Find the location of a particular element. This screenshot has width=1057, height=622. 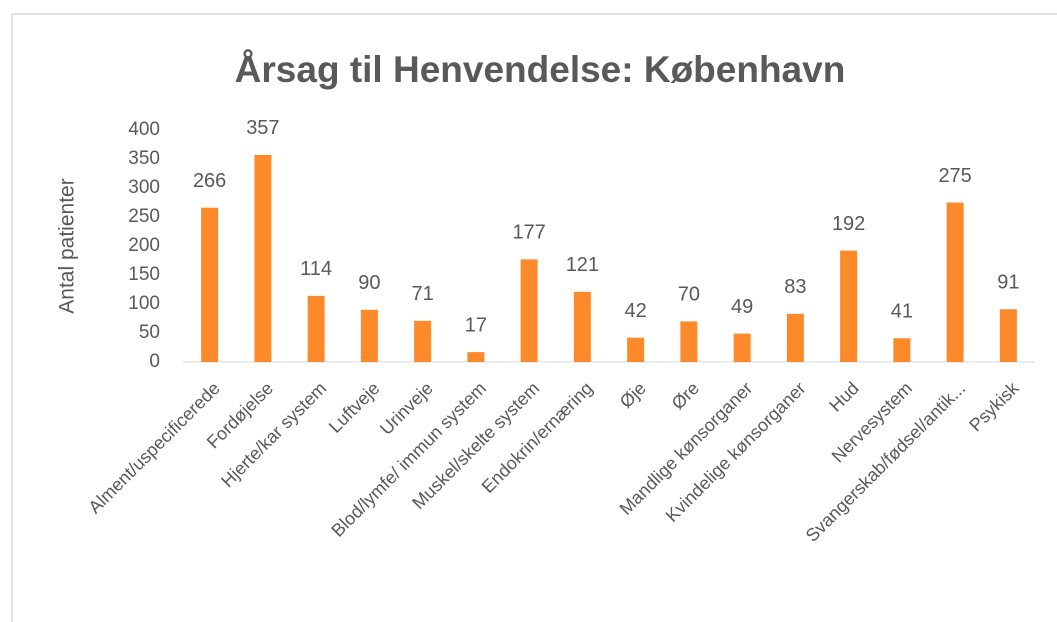

data-label: 91 is located at coordinates (1008, 283).